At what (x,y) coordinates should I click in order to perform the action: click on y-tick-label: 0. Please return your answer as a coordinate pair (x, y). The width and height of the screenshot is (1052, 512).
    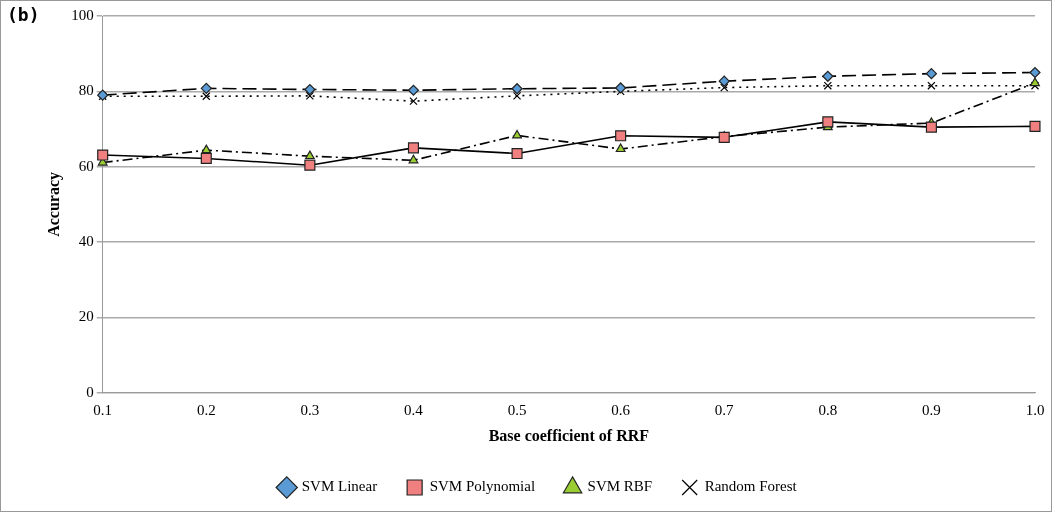
    Looking at the image, I should click on (90, 391).